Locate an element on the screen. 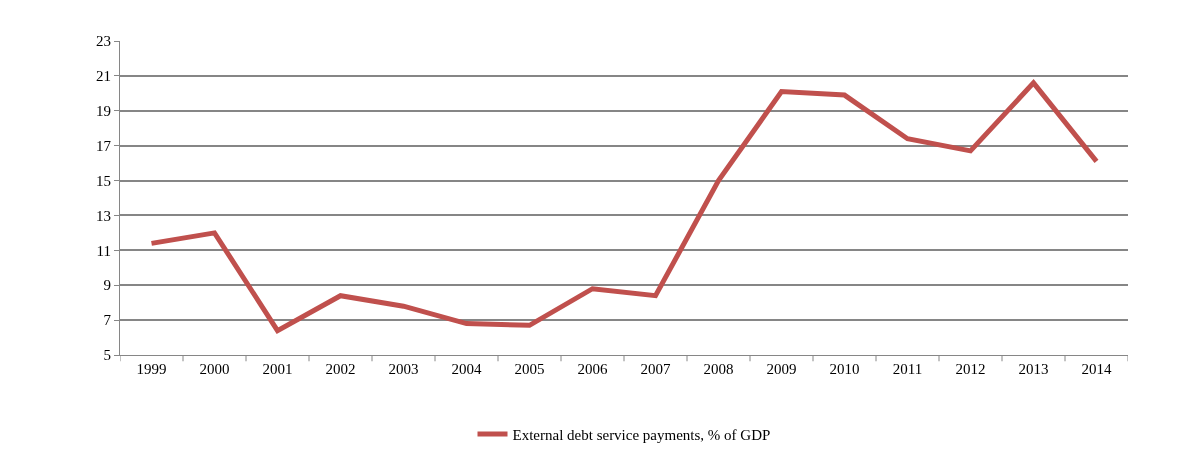 The height and width of the screenshot is (466, 1198). legend-label: External debt service payments, % of GDP is located at coordinates (641, 434).